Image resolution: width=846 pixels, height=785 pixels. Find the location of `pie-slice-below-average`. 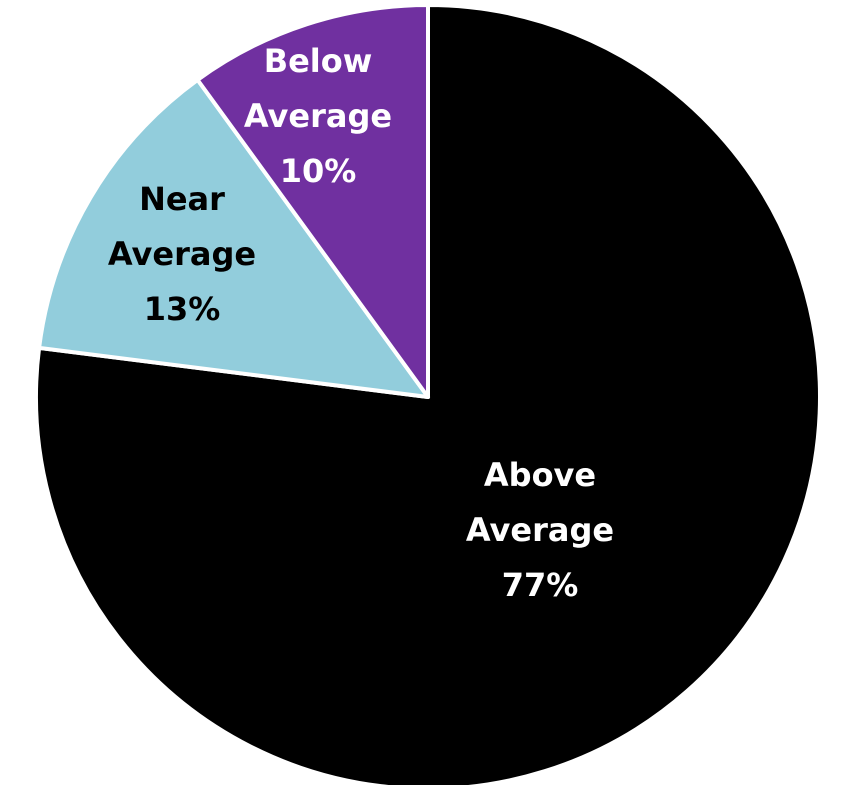

pie-slice-below-average is located at coordinates (312, 201).